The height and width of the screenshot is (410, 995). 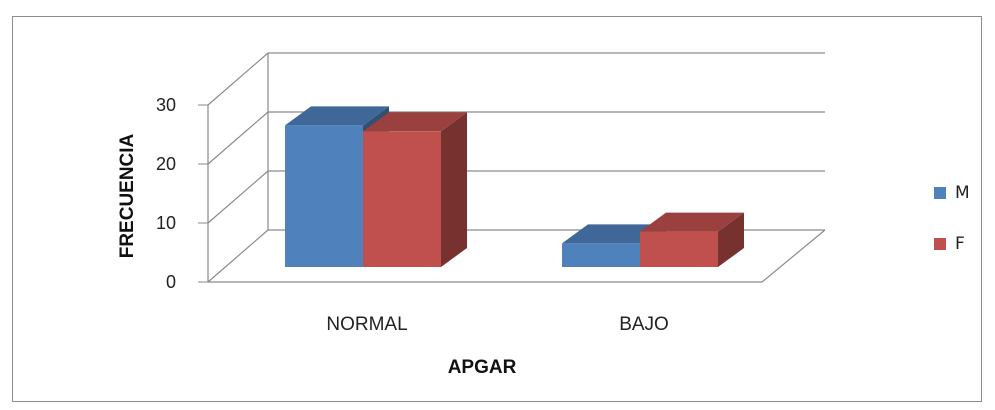 I want to click on y-tick-label: 30, so click(x=166, y=105).